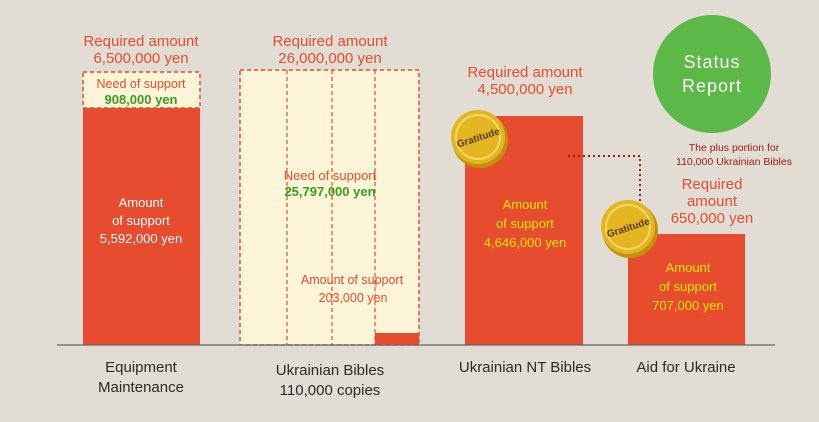  I want to click on support-label-bibles: Amount of support, so click(352, 280).